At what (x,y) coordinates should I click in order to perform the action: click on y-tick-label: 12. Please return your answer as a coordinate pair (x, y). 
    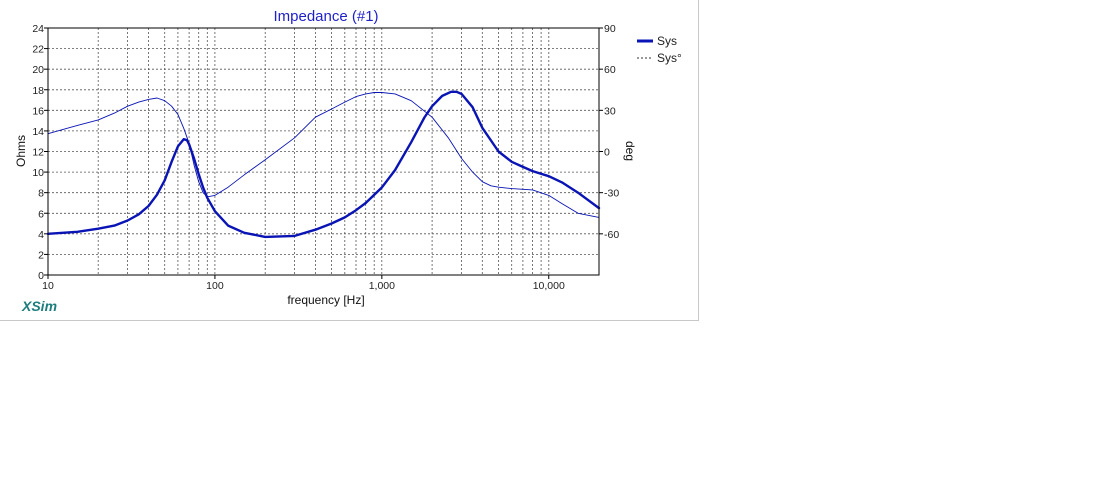
    Looking at the image, I should click on (38, 153).